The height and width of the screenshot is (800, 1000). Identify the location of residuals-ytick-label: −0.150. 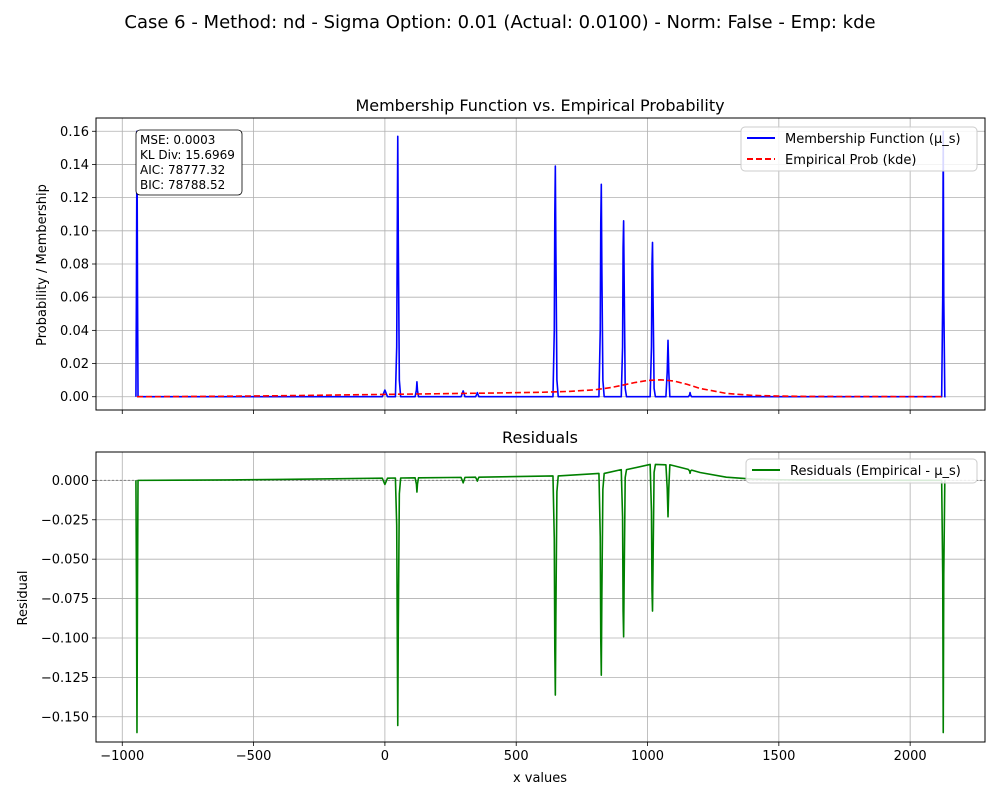
(65, 717).